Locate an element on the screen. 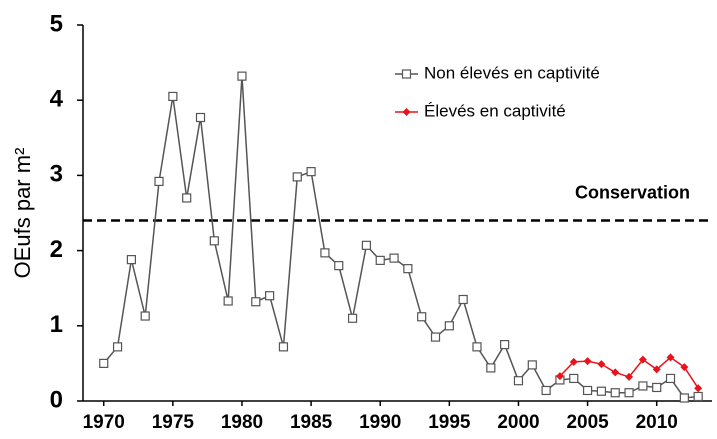 This screenshot has width=717, height=439. x-tick-label: 1980 is located at coordinates (242, 422).